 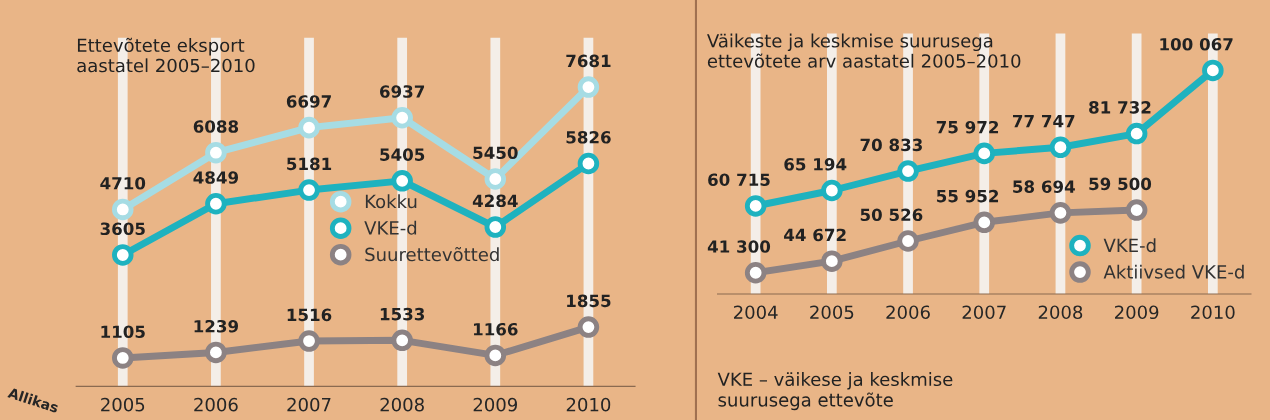 What do you see at coordinates (1044, 186) in the screenshot?
I see `data-label: 58 694` at bounding box center [1044, 186].